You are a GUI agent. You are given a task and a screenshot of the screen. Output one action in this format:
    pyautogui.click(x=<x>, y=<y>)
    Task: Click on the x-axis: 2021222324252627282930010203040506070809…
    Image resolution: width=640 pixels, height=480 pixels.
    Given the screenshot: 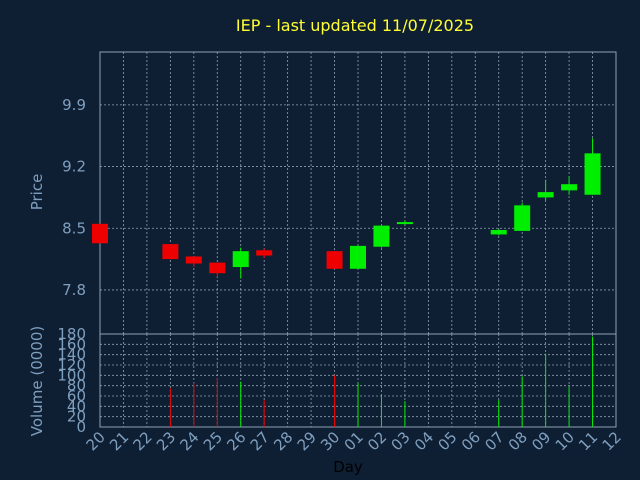 What is the action you would take?
    pyautogui.click(x=354, y=441)
    